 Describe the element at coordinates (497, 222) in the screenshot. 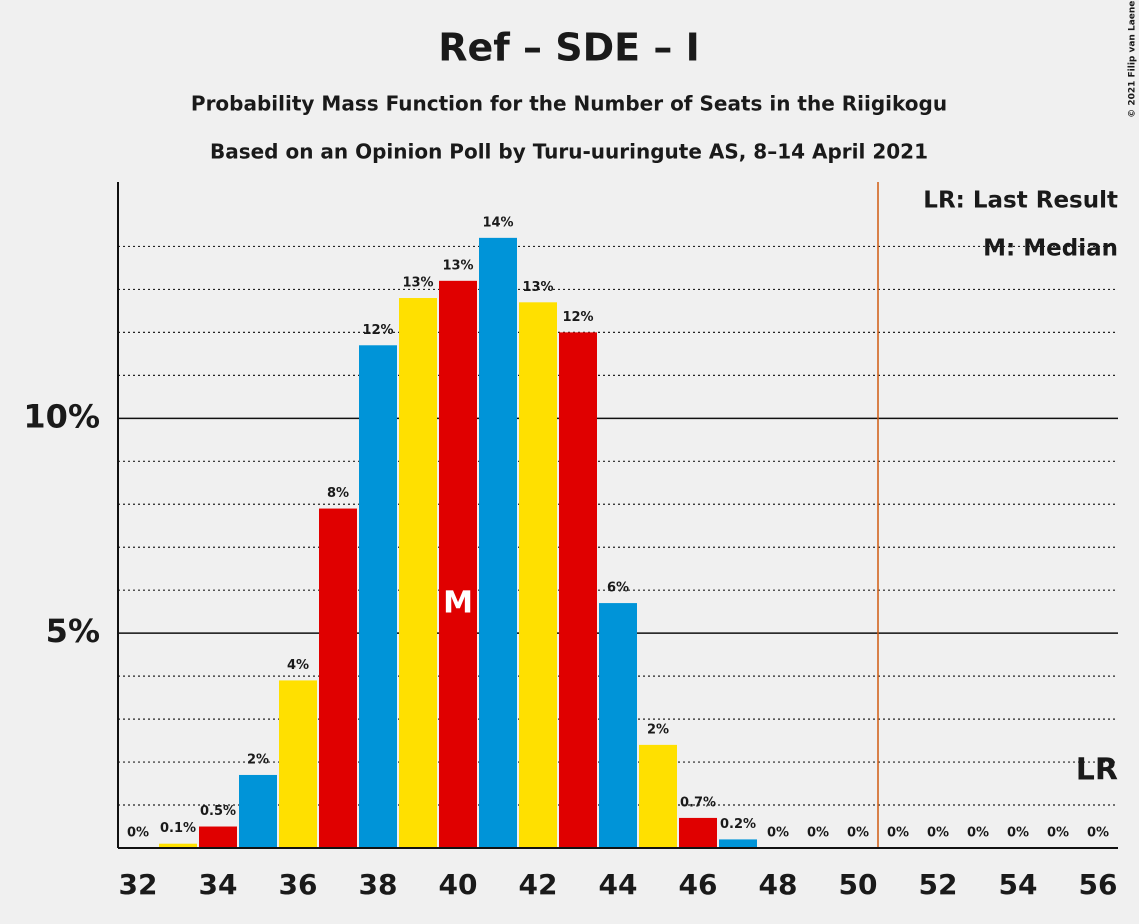

I see `value-label: 14%` at that location.